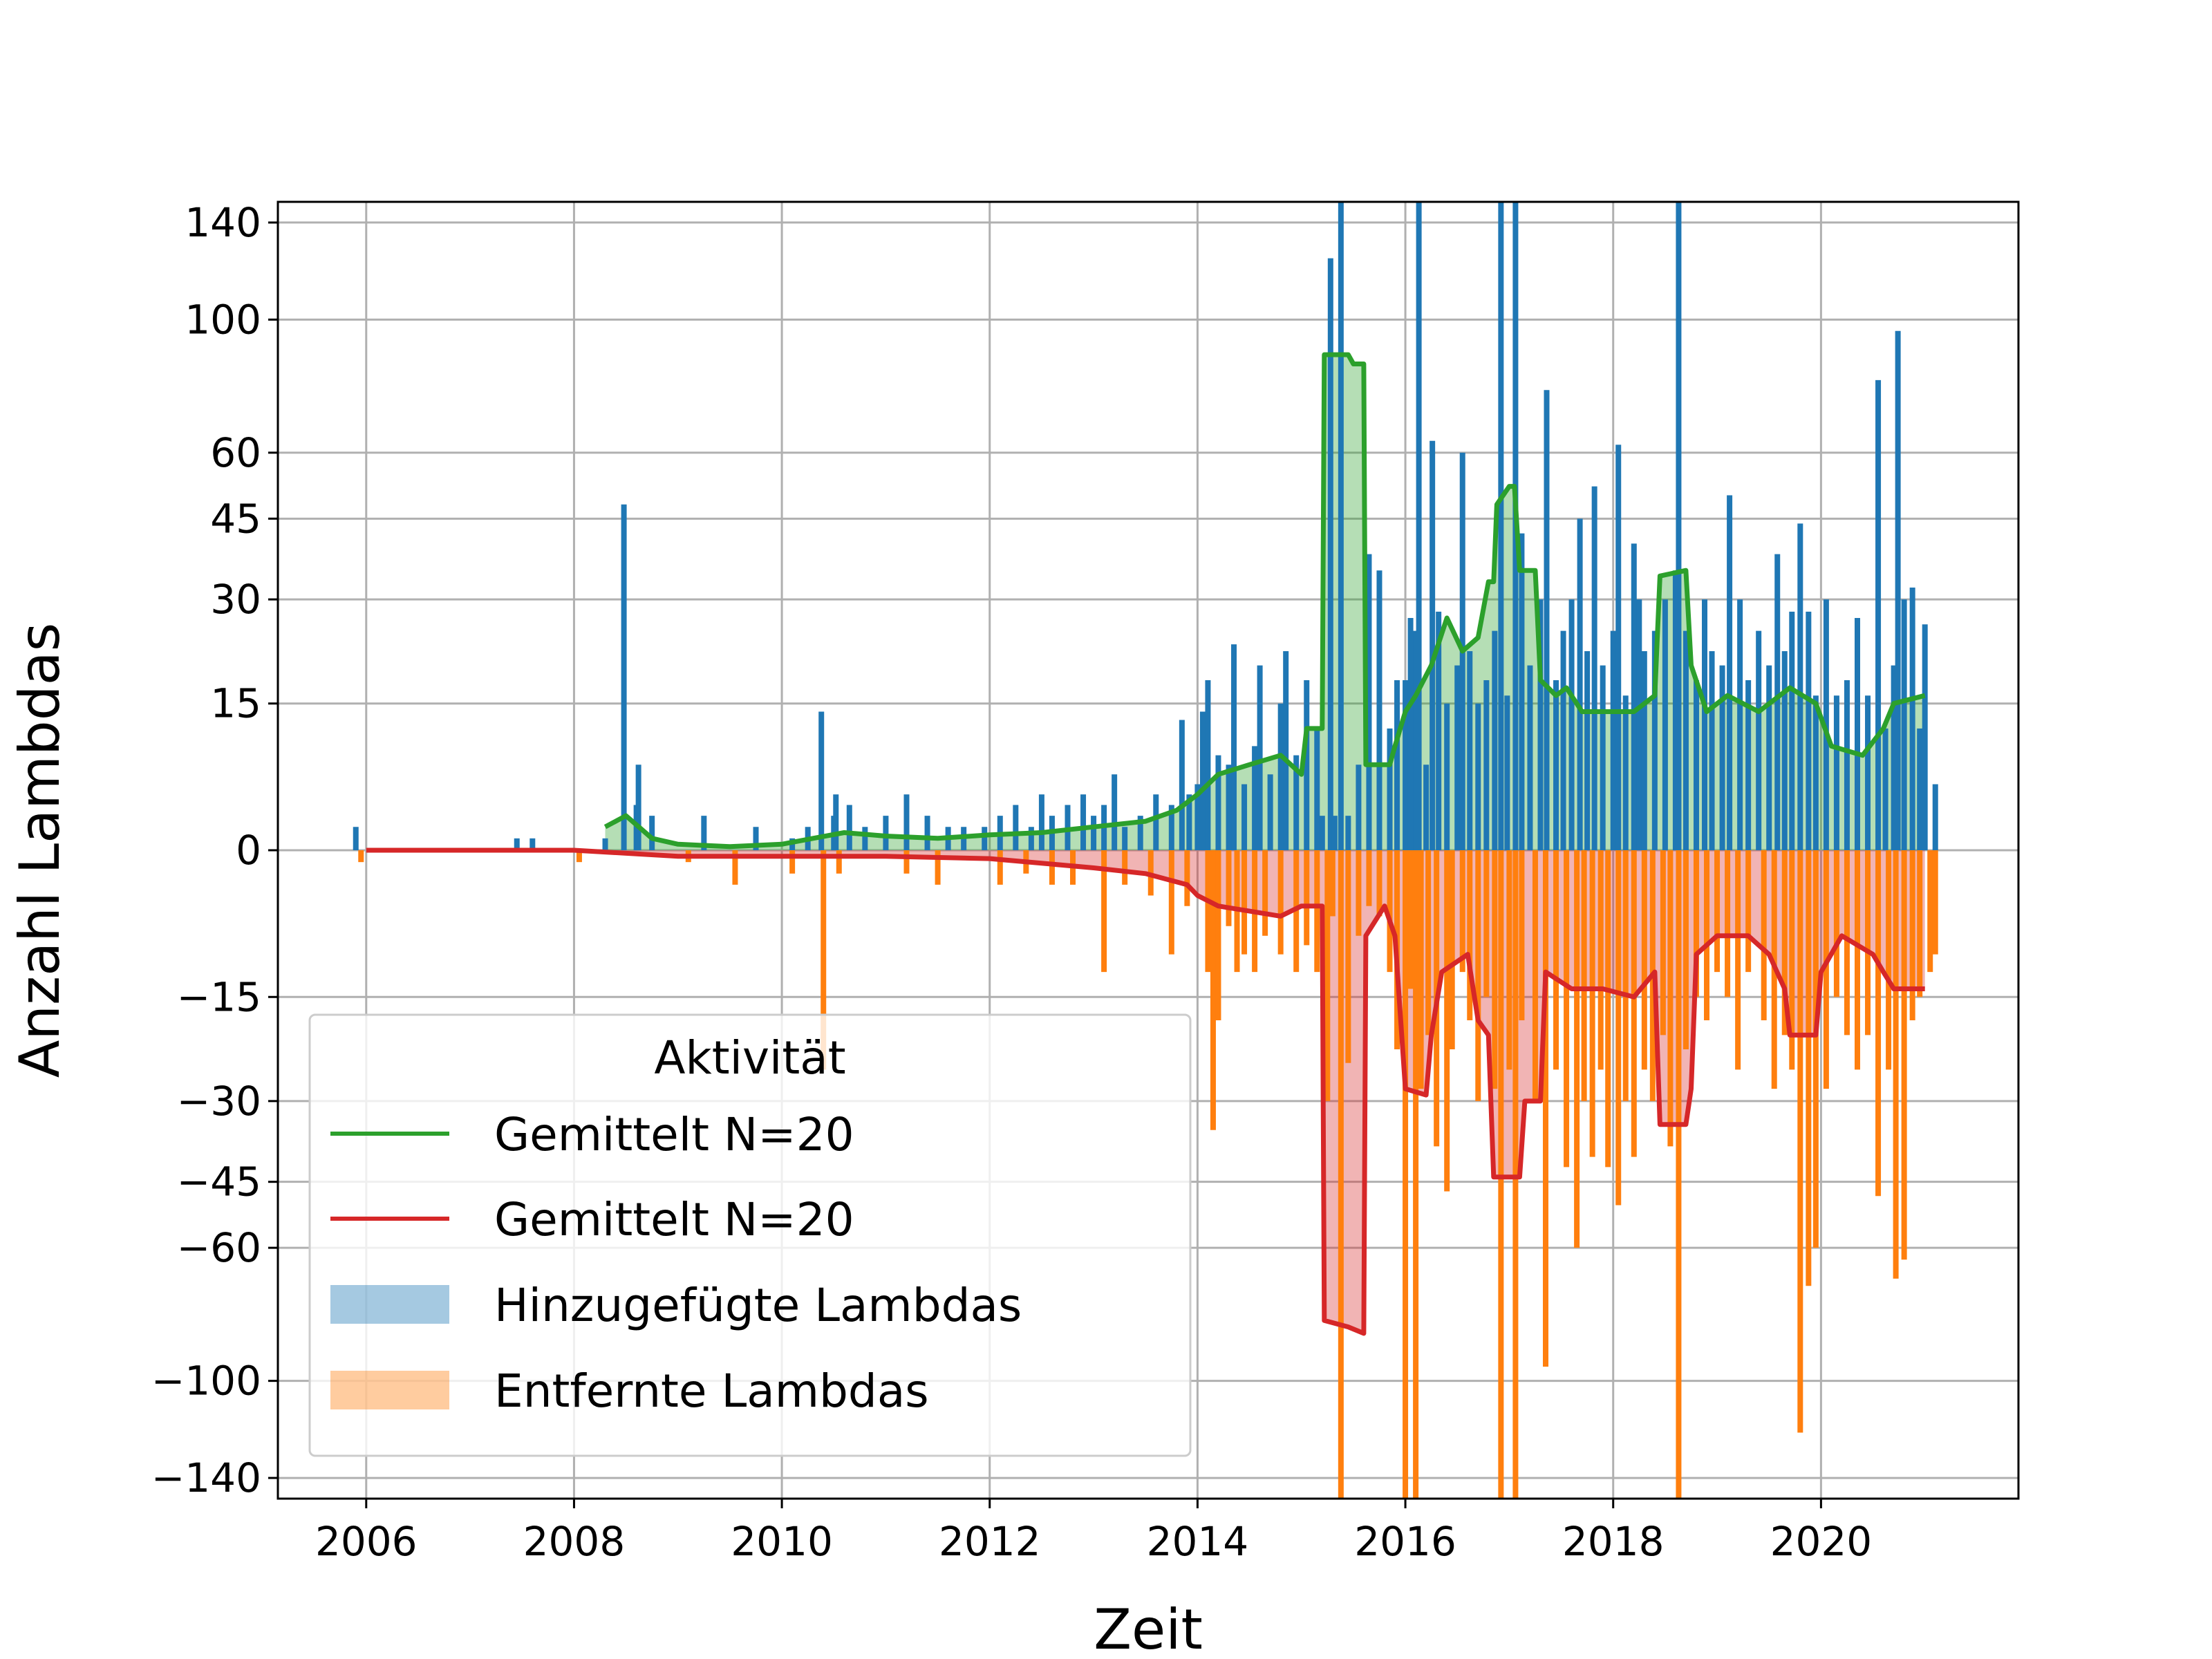  I want to click on y-tick-label: −15, so click(219, 997).